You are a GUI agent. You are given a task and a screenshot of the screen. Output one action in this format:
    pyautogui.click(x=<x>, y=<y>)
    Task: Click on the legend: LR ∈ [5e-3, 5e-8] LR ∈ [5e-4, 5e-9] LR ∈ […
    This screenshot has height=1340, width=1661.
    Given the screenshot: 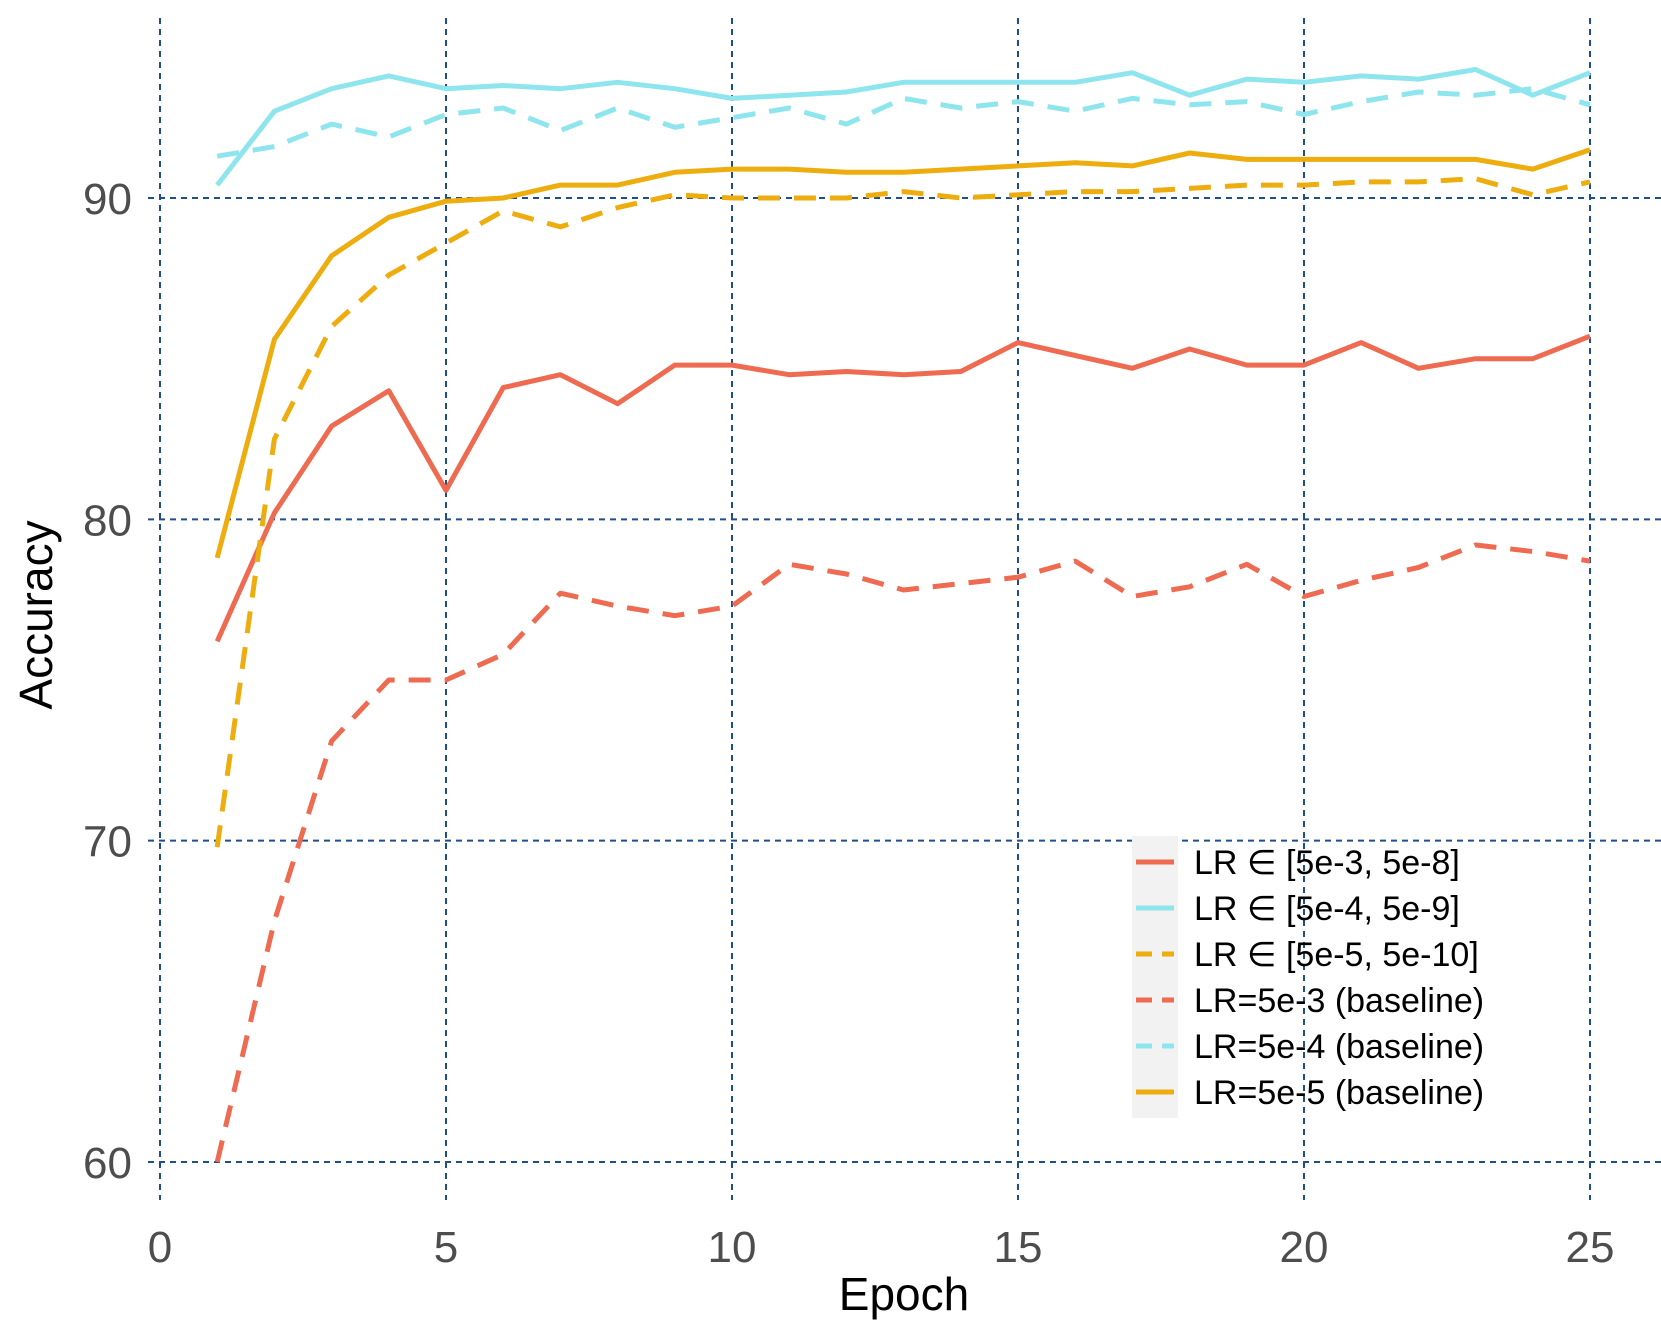 What is the action you would take?
    pyautogui.click(x=1308, y=977)
    